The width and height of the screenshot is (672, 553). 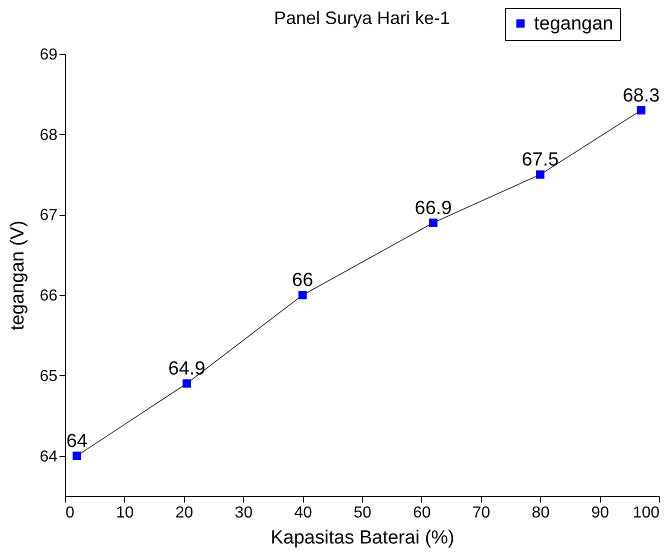 I want to click on data-label: 64.9, so click(x=187, y=369).